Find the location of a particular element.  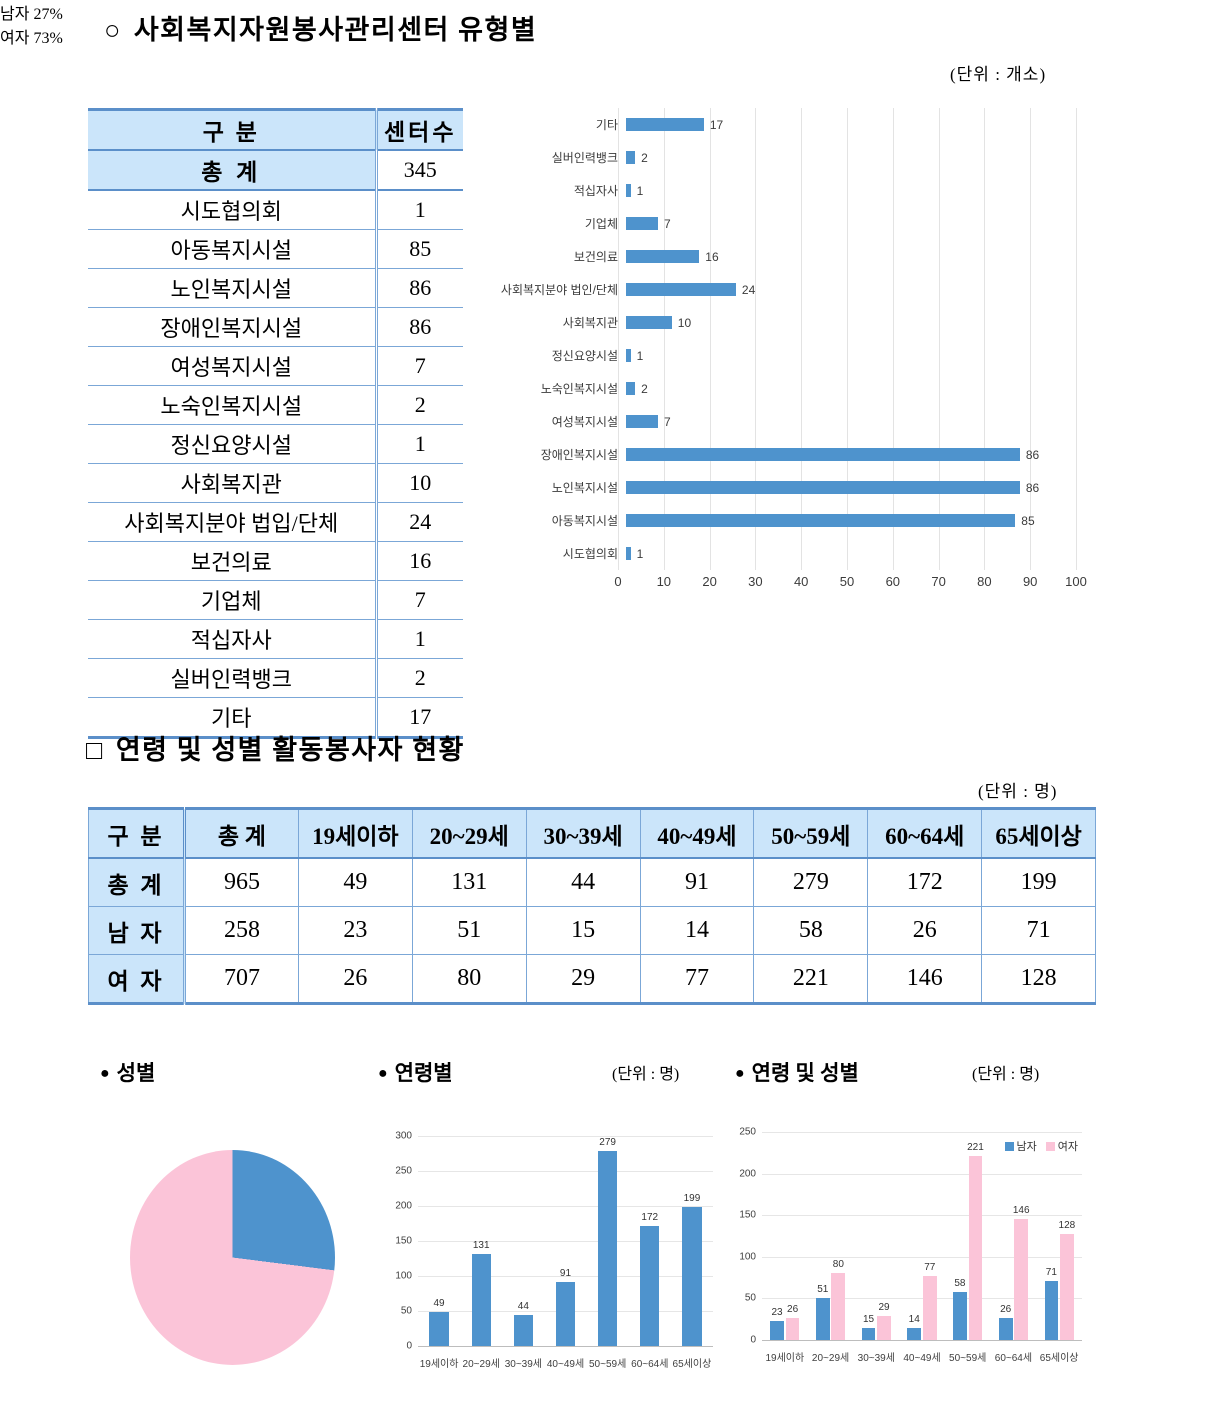

bar-category-label: 사회복지분야 법인/단체 is located at coordinates (559, 290).